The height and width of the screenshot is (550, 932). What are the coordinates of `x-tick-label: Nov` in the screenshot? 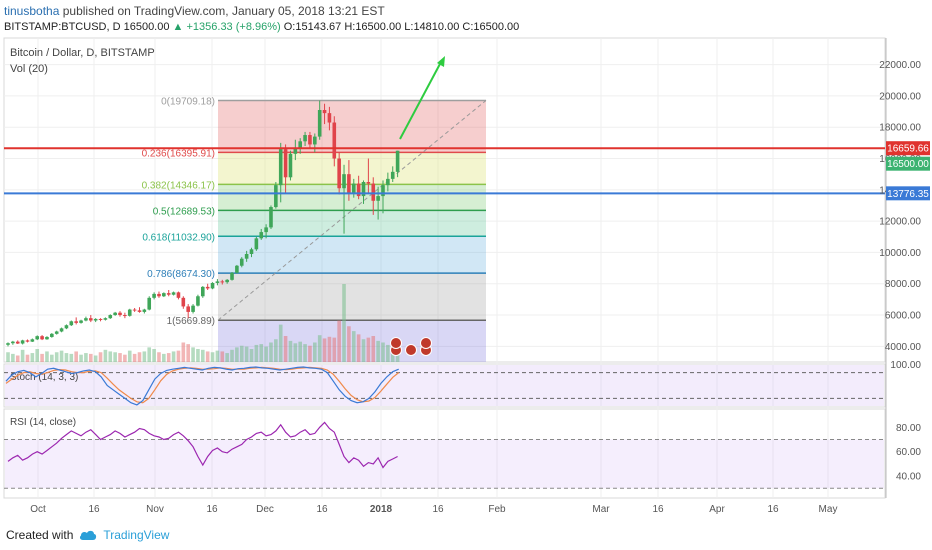 It's located at (155, 509).